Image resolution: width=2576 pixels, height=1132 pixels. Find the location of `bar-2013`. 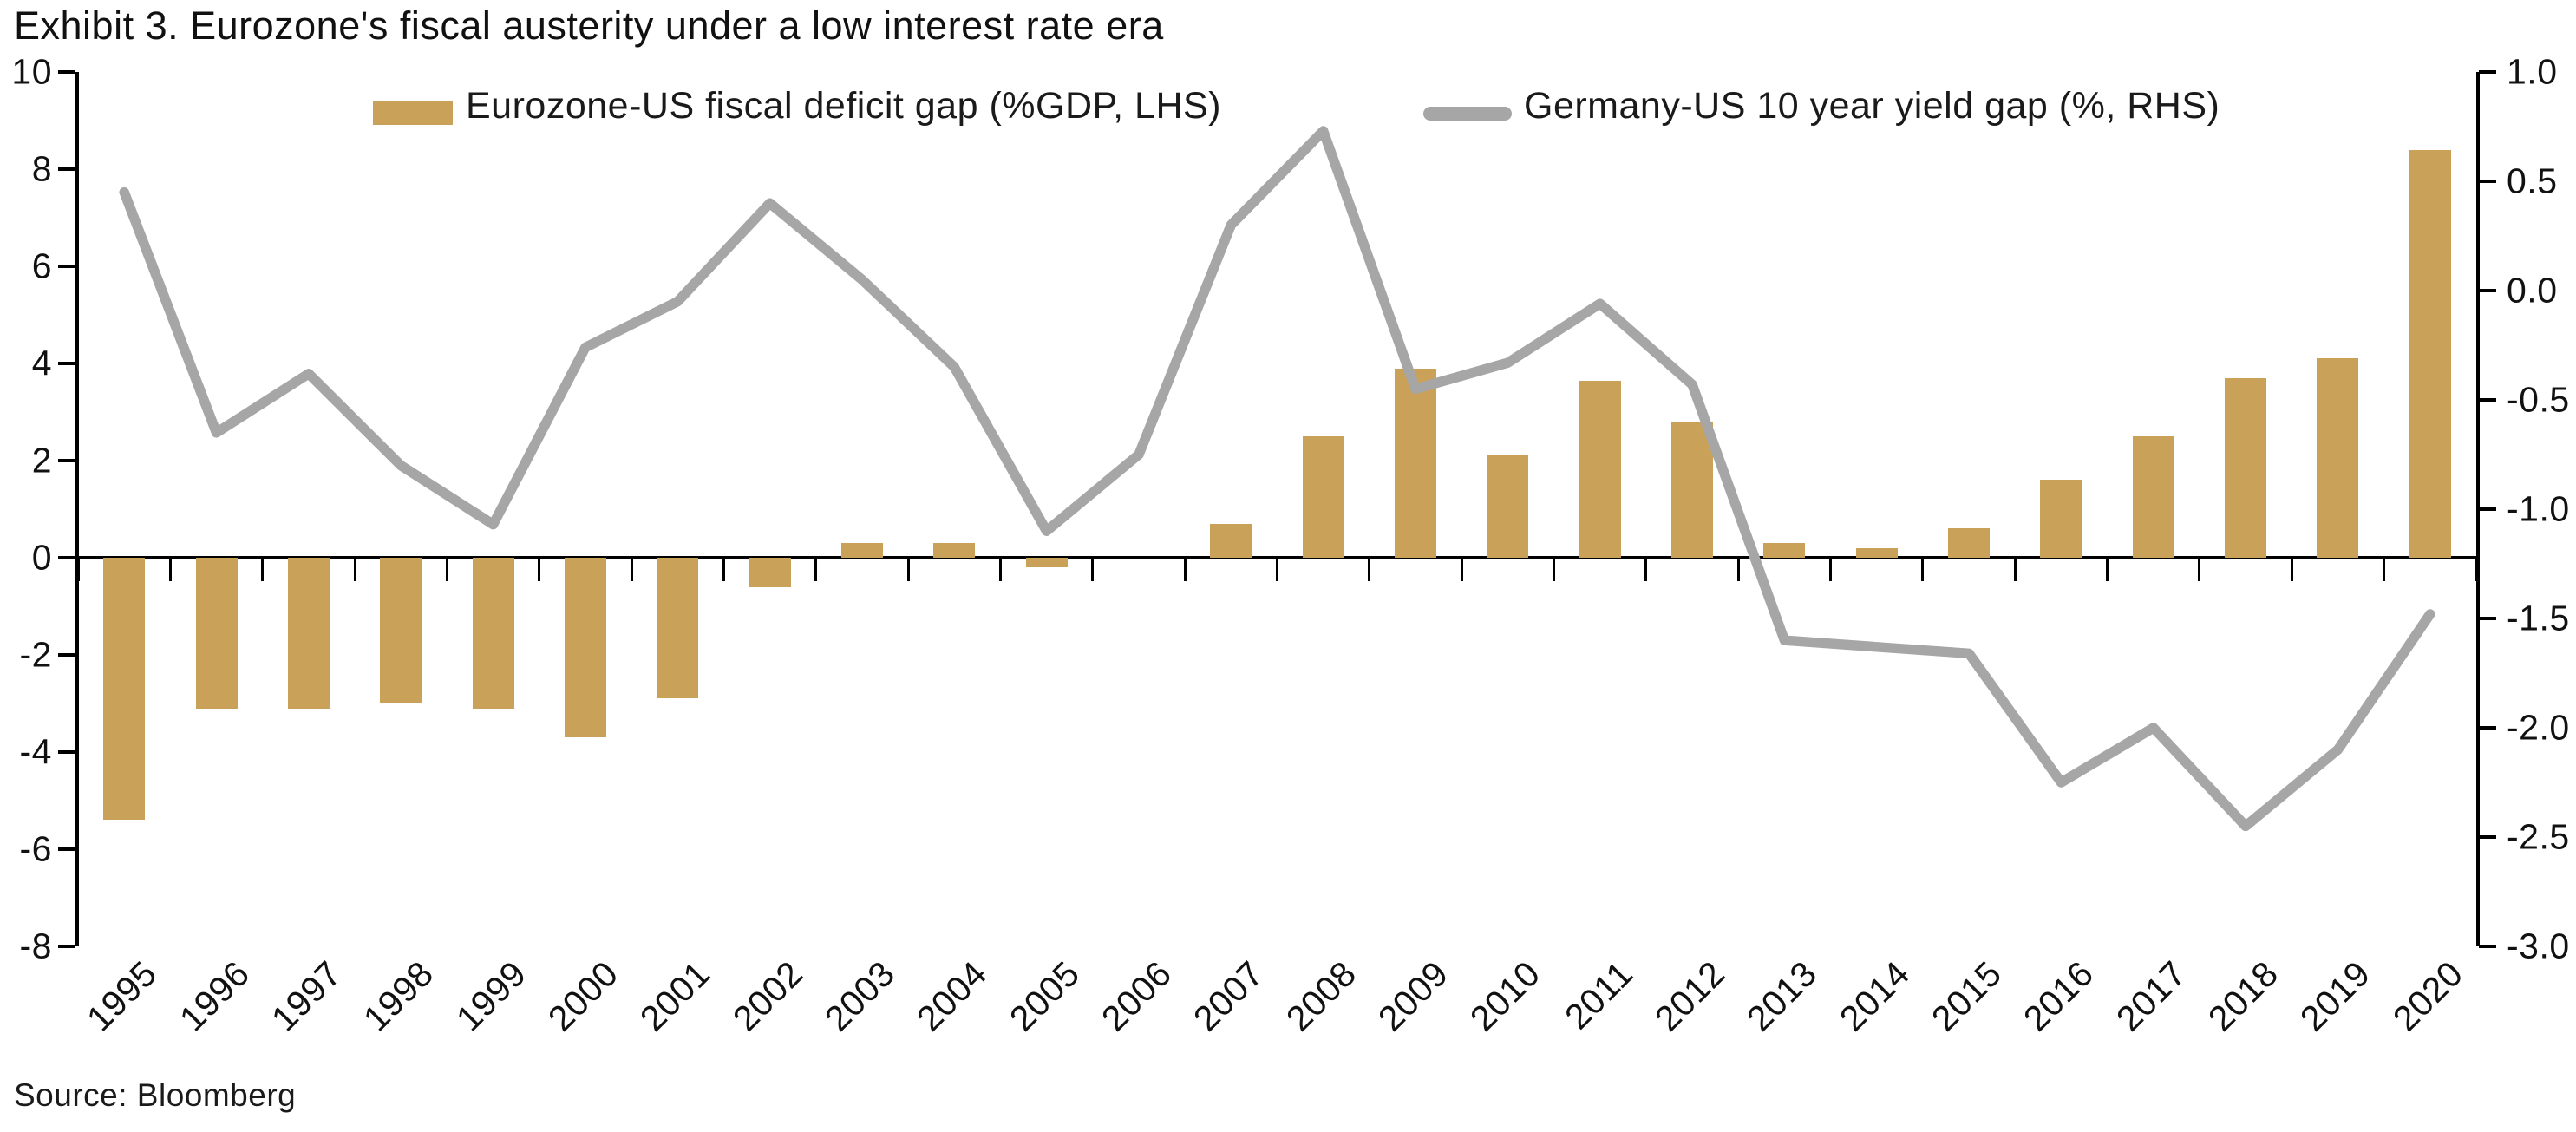

bar-2013 is located at coordinates (1784, 550).